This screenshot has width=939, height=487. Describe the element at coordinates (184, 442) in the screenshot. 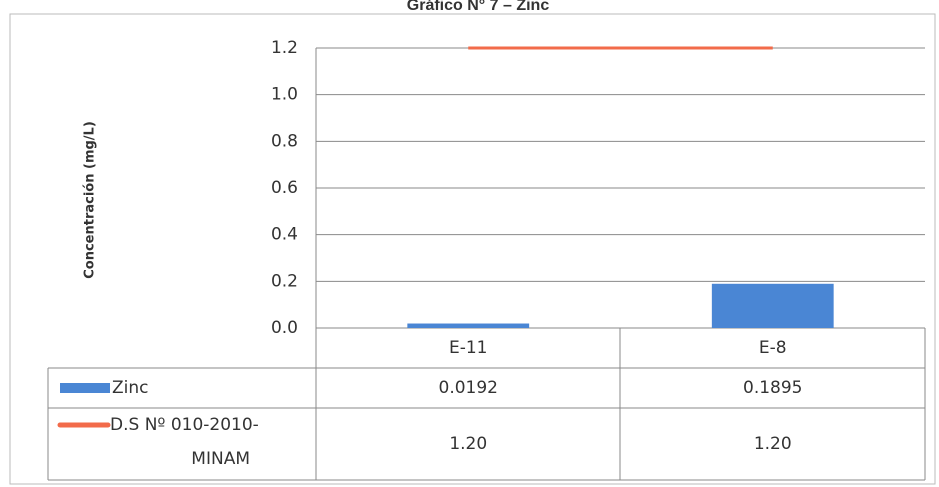

I see `legend-label: D.S Nº 010-2010-MINAM` at that location.